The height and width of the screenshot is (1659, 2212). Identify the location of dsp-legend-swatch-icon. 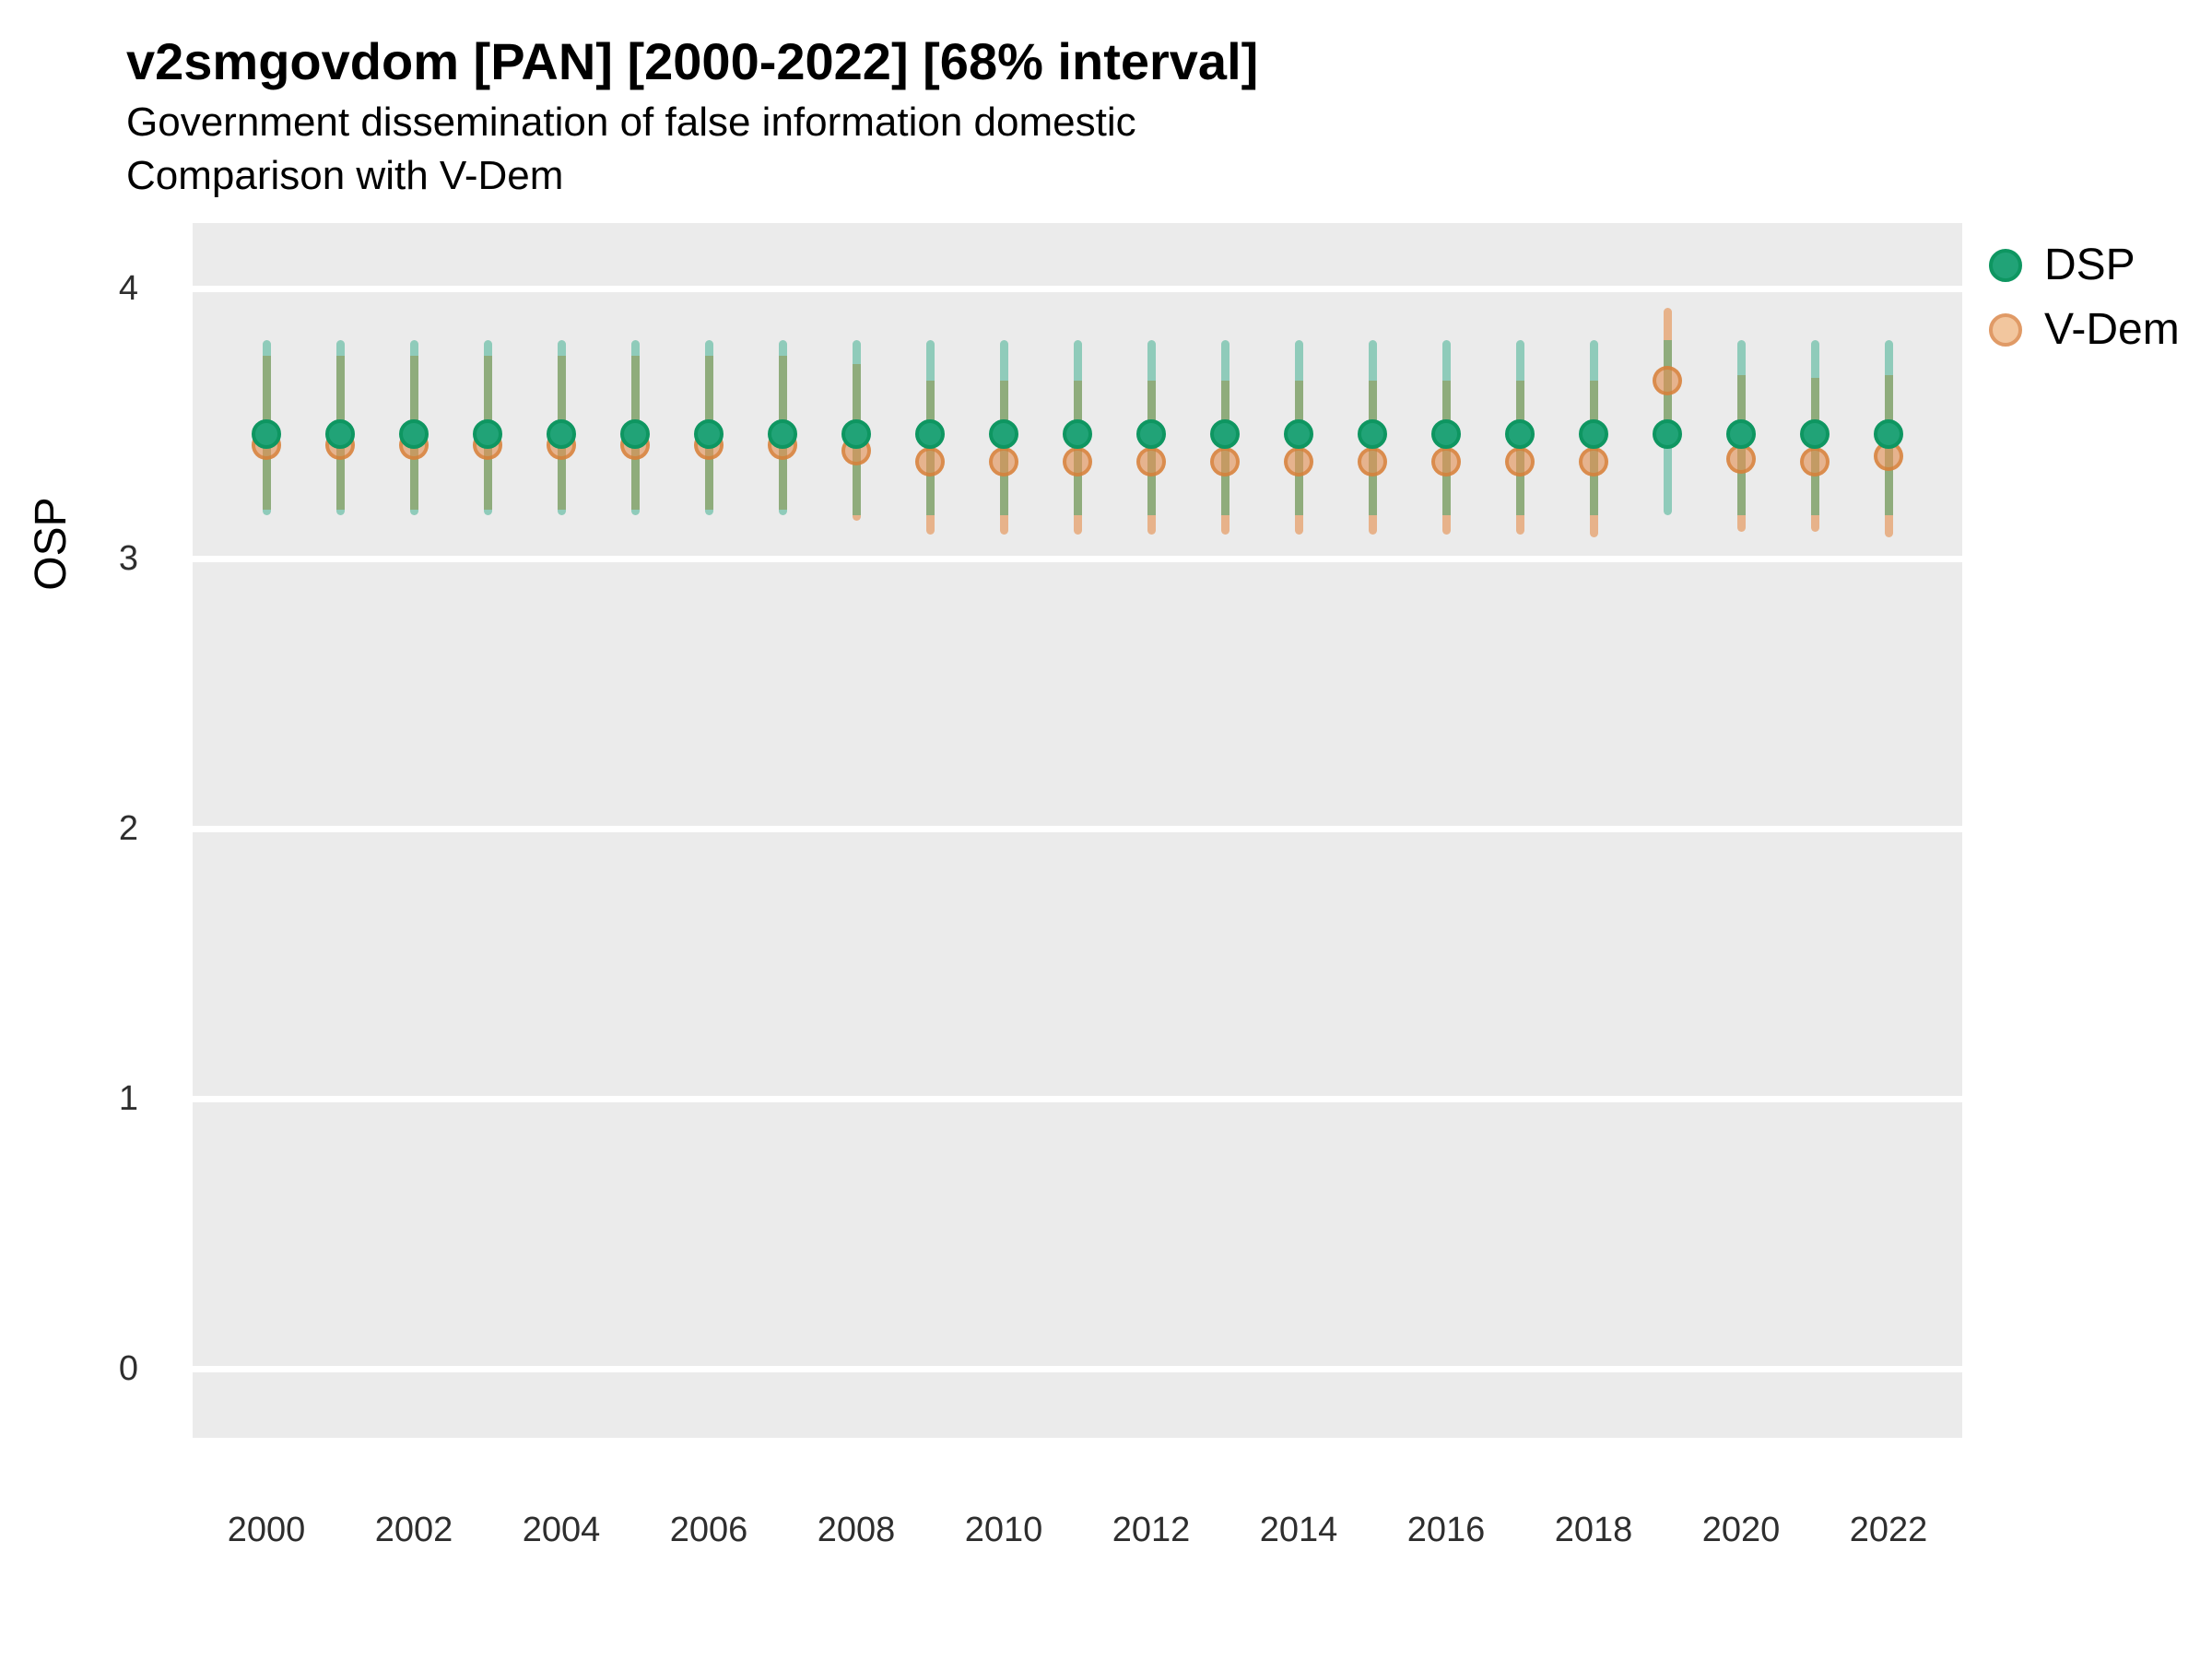
(2005, 265).